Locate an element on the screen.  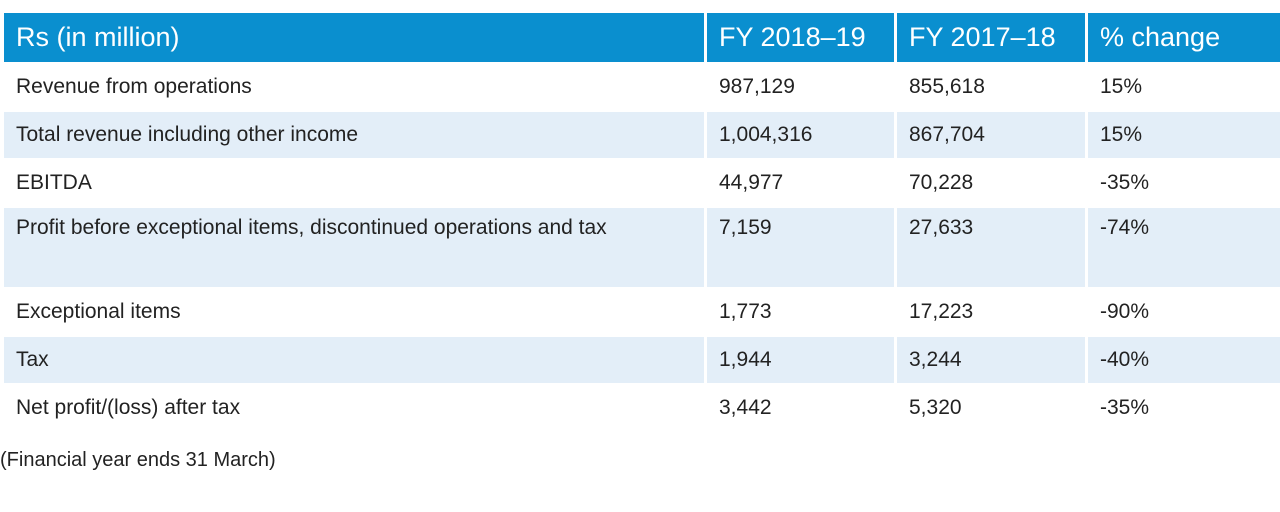
cell-percent-change: -40% is located at coordinates (1184, 361).